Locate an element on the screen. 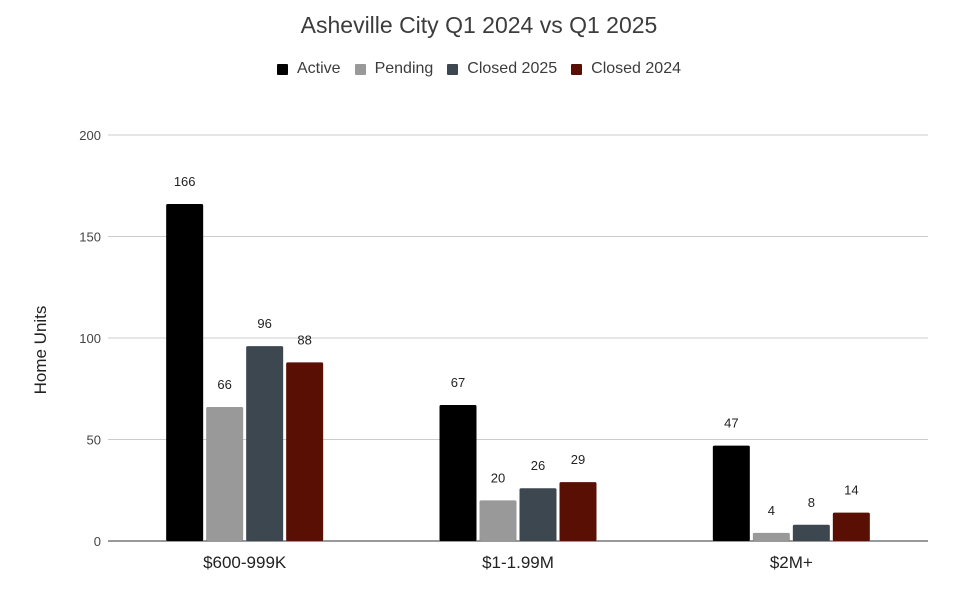 This screenshot has width=958, height=602. legend-item-pending: Pending is located at coordinates (394, 69).